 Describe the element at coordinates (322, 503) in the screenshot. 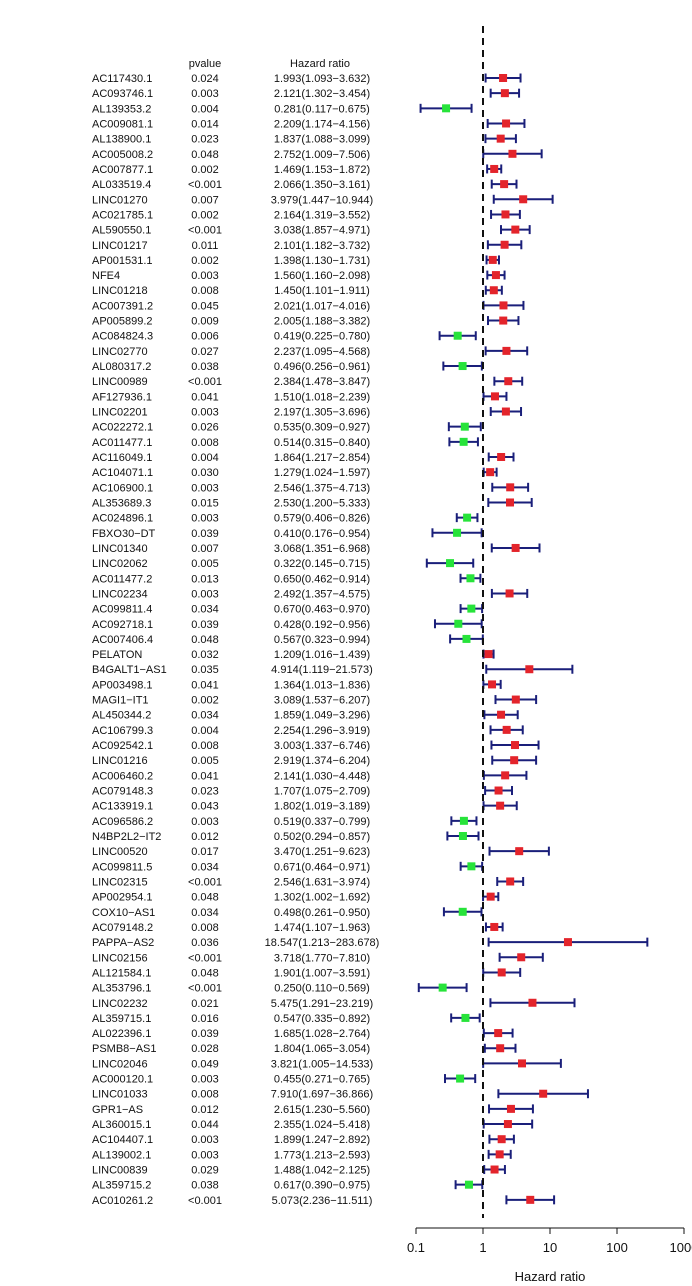

I see `hazard-ratio-label: 2.530(1.200−5.333)` at that location.